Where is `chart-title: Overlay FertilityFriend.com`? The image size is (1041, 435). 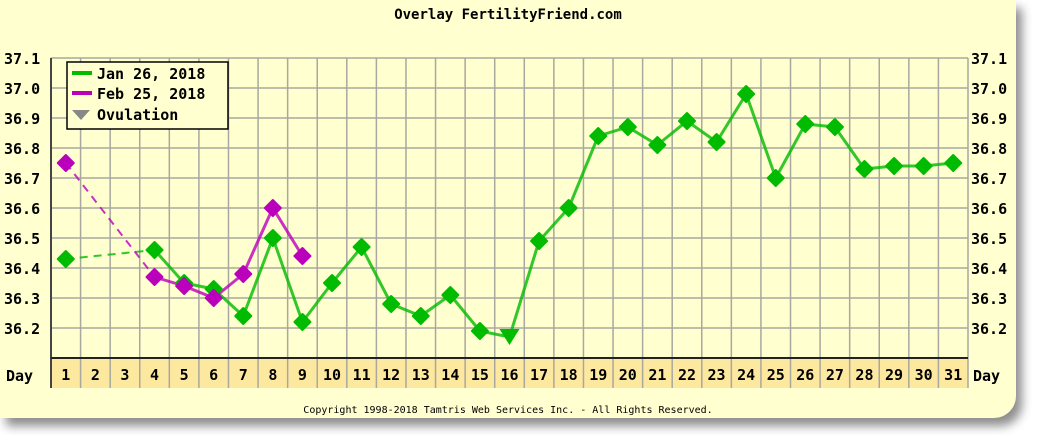 chart-title: Overlay FertilityFriend.com is located at coordinates (508, 15).